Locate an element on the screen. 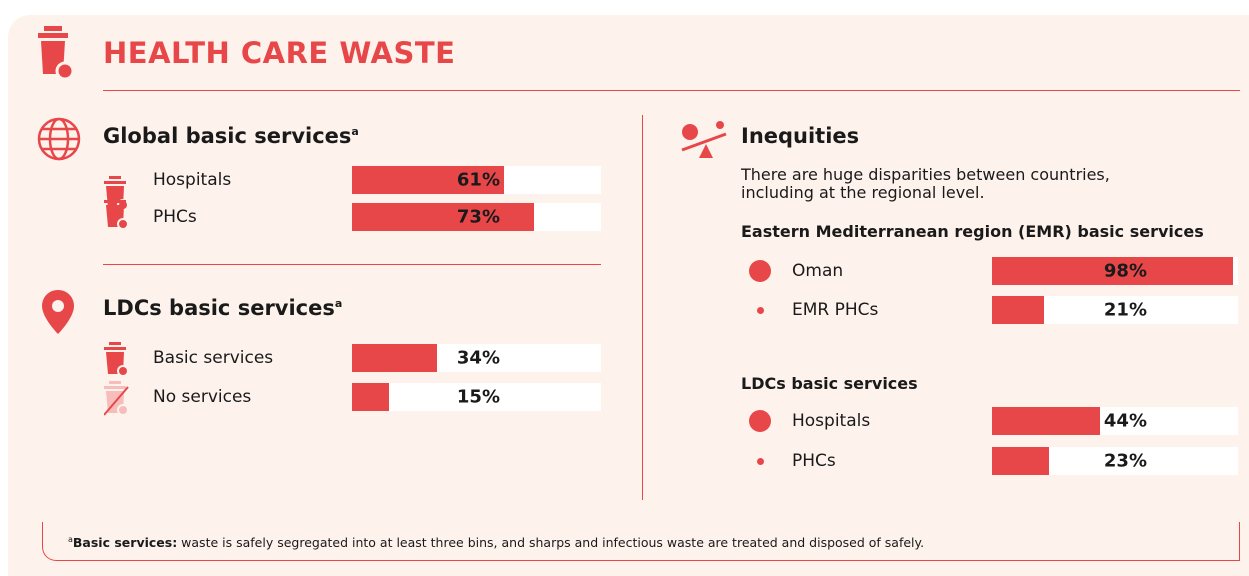  scale-icon is located at coordinates (704, 139).